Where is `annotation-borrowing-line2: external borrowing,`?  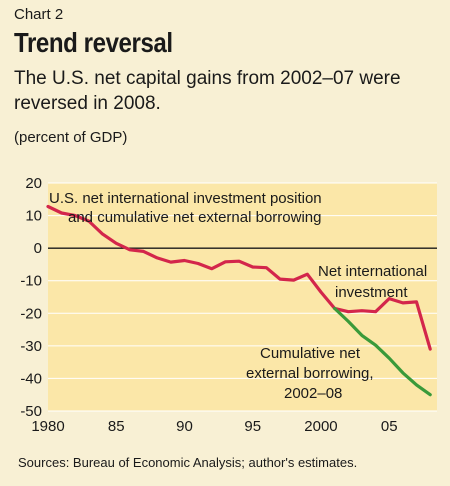 annotation-borrowing-line2: external borrowing, is located at coordinates (310, 373).